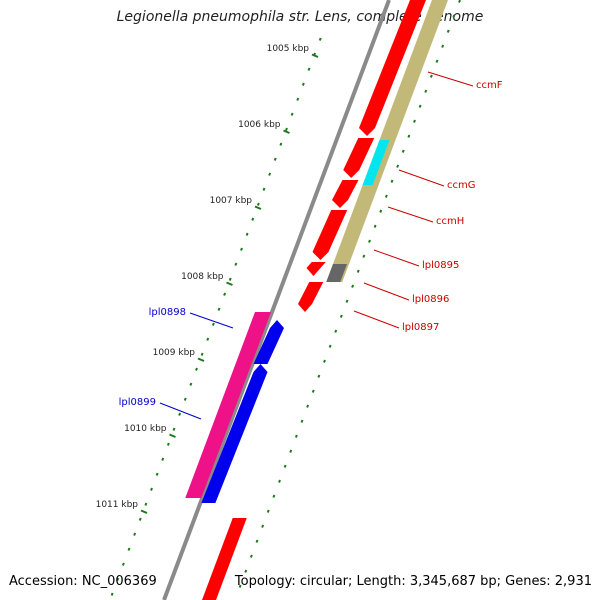 The image size is (600, 600). I want to click on tick-label: 1008 kbp, so click(202, 277).